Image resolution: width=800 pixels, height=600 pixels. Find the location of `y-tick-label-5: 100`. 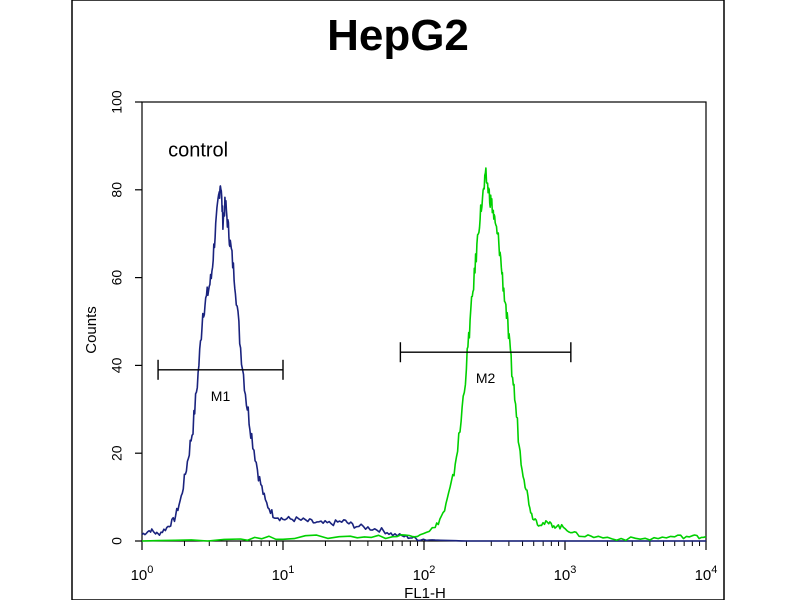

y-tick-label-5: 100 is located at coordinates (117, 102).